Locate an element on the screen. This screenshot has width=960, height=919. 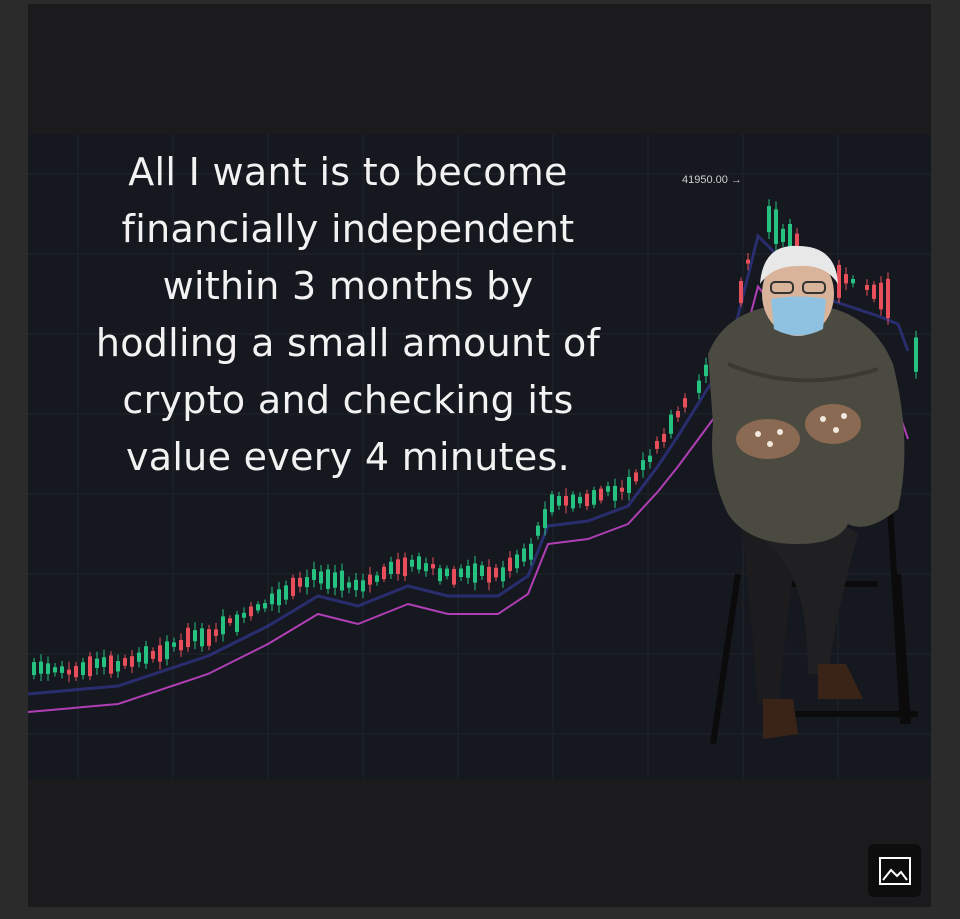
seated-person-illustration is located at coordinates (813, 495).